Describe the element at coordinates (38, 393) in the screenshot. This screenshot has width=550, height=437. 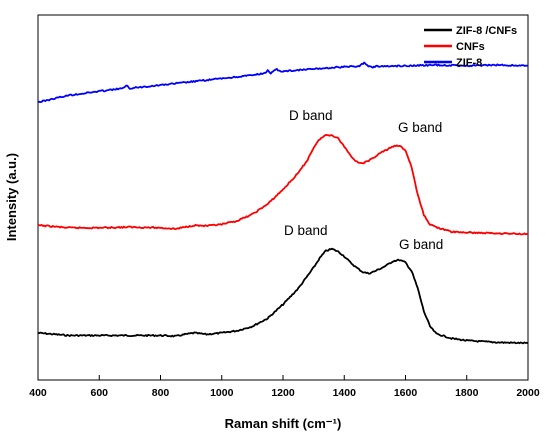
I see `x-tick-label-400: 400` at that location.